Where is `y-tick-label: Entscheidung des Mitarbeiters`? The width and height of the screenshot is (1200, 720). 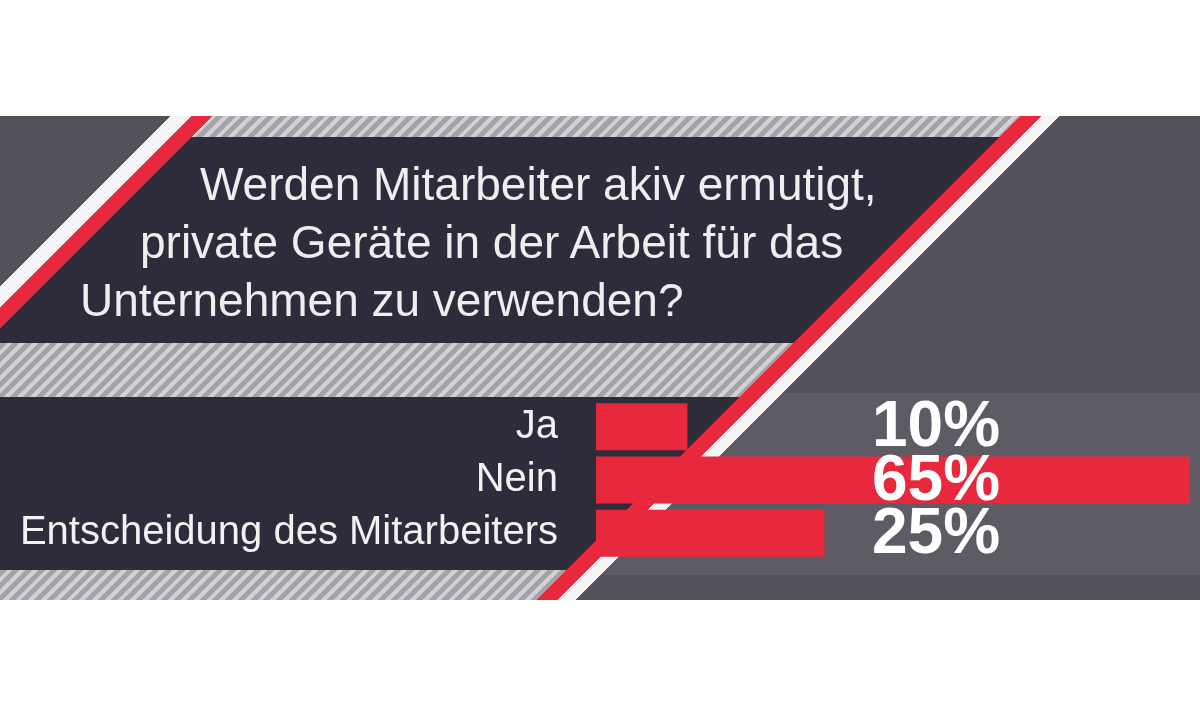 y-tick-label: Entscheidung des Mitarbeiters is located at coordinates (288, 530).